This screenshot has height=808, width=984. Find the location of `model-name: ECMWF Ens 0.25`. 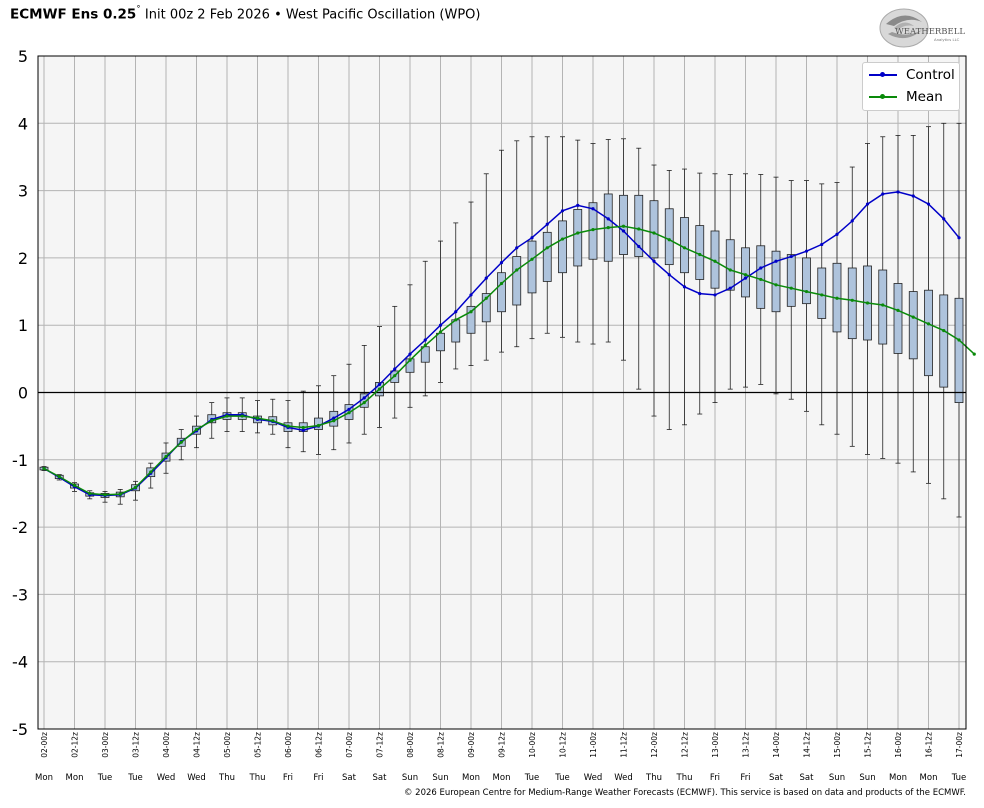

model-name: ECMWF Ens 0.25 is located at coordinates (73, 14).